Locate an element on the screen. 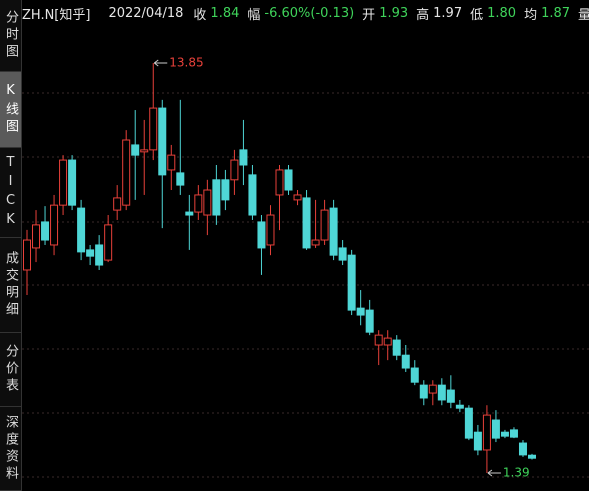 This screenshot has width=589, height=491. high-arrow-head is located at coordinates (156, 63).